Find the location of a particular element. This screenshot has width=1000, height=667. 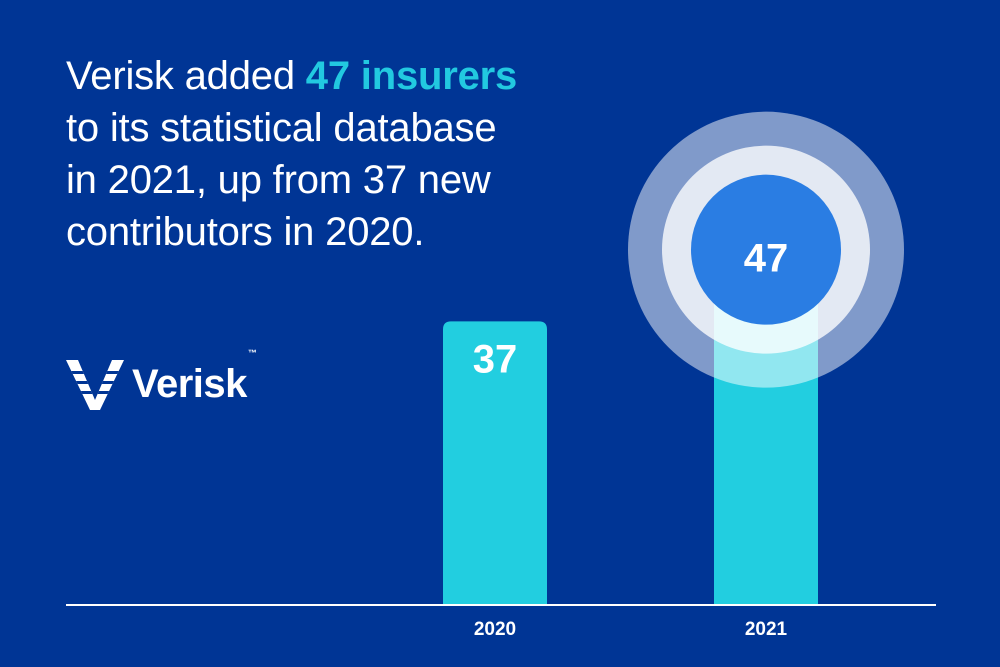

verisk-v-icon is located at coordinates (95, 385).